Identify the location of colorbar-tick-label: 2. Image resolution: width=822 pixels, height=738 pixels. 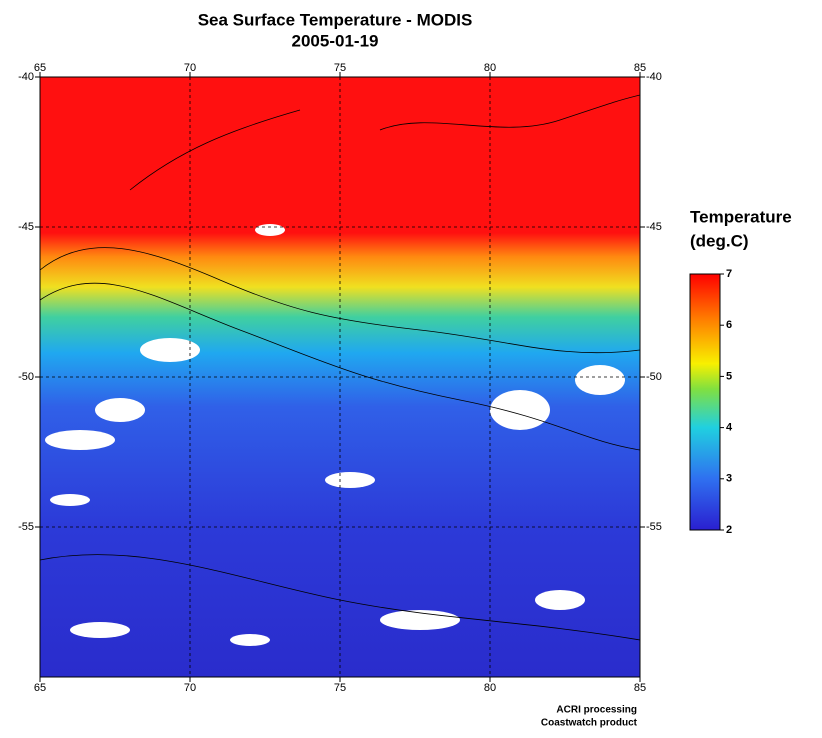
(729, 530).